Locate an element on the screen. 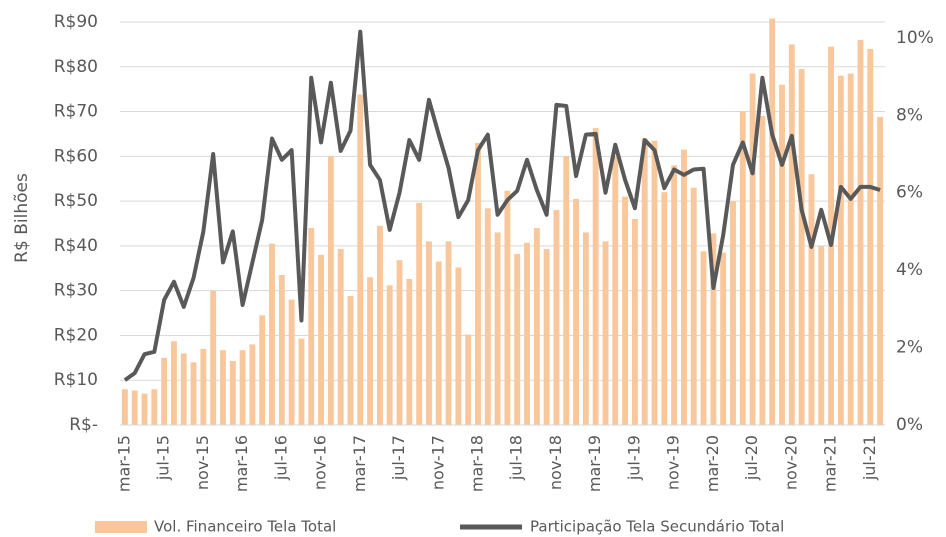 This screenshot has width=946, height=537. x-tick-label: mar-19 is located at coordinates (594, 463).